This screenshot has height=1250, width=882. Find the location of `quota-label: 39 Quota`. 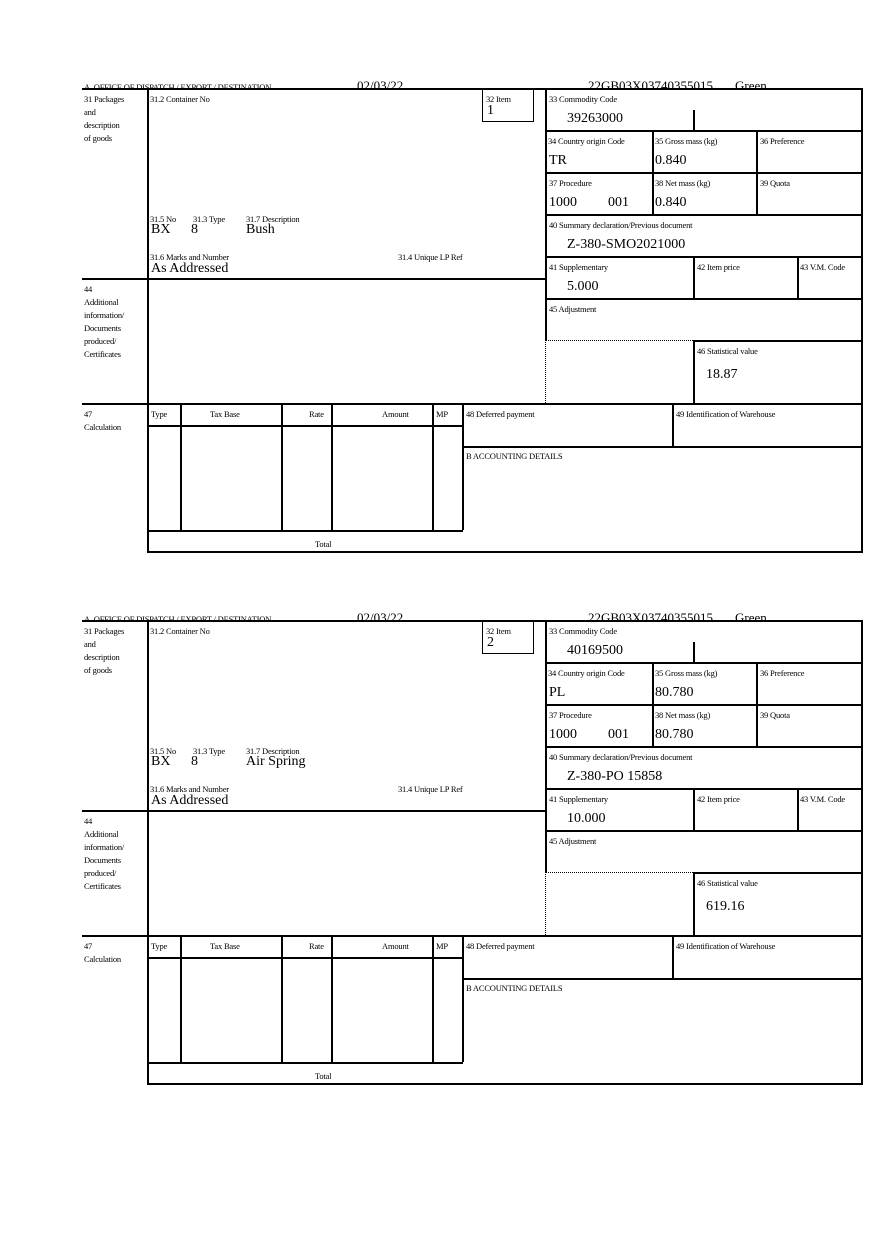

quota-label: 39 Quota is located at coordinates (775, 183).